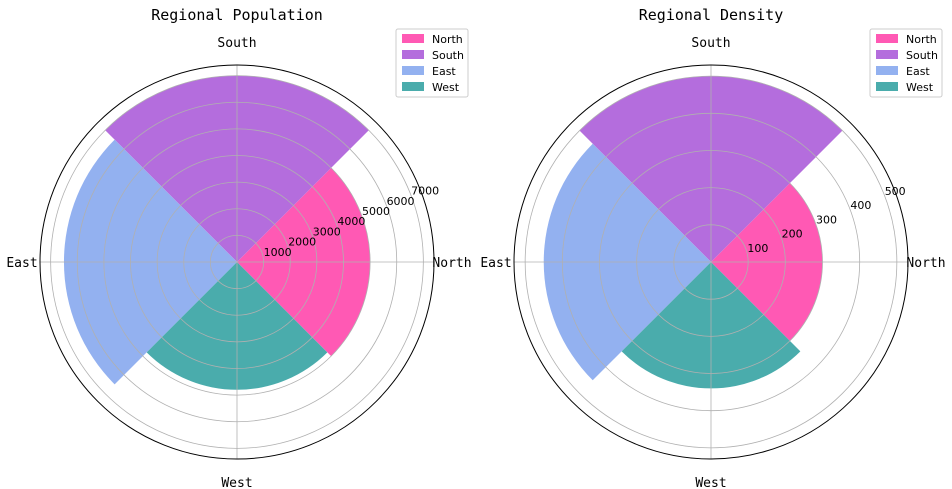 Image resolution: width=952 pixels, height=489 pixels. Describe the element at coordinates (895, 191) in the screenshot. I see `rtick-label-500: 500` at that location.